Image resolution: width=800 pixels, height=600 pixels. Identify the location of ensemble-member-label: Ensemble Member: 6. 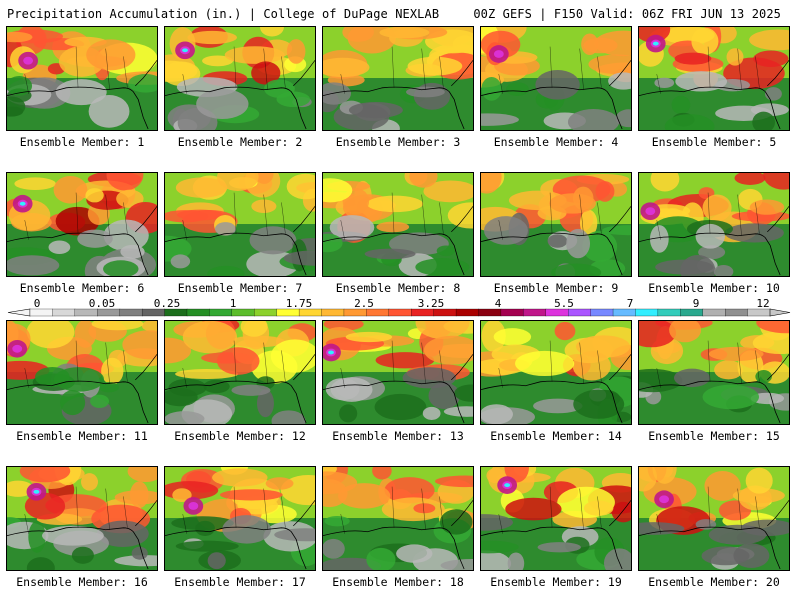
(82, 288).